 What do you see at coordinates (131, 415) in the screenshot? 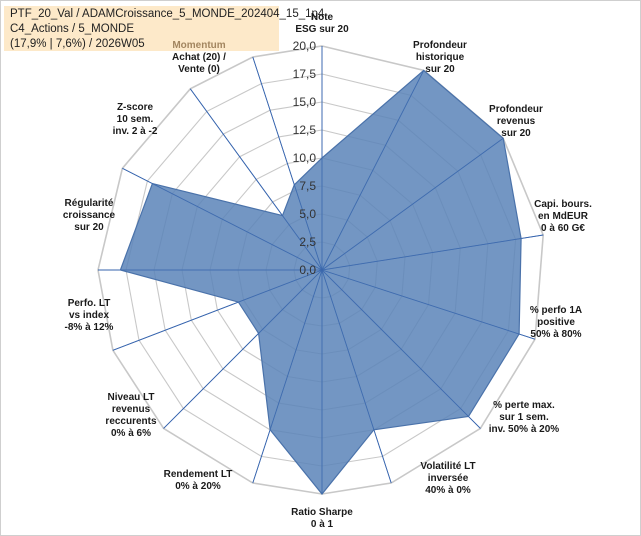
I see `axis-label: Niveau LT revenus reccurents 0% à 6%` at bounding box center [131, 415].